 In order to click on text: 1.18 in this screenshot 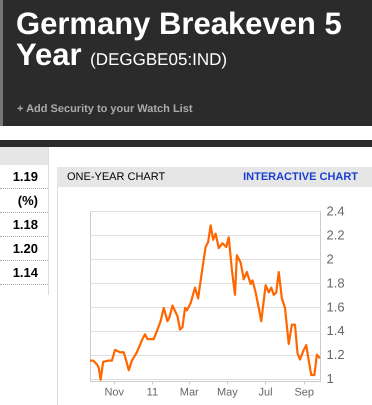, I will do `click(24, 225)`.